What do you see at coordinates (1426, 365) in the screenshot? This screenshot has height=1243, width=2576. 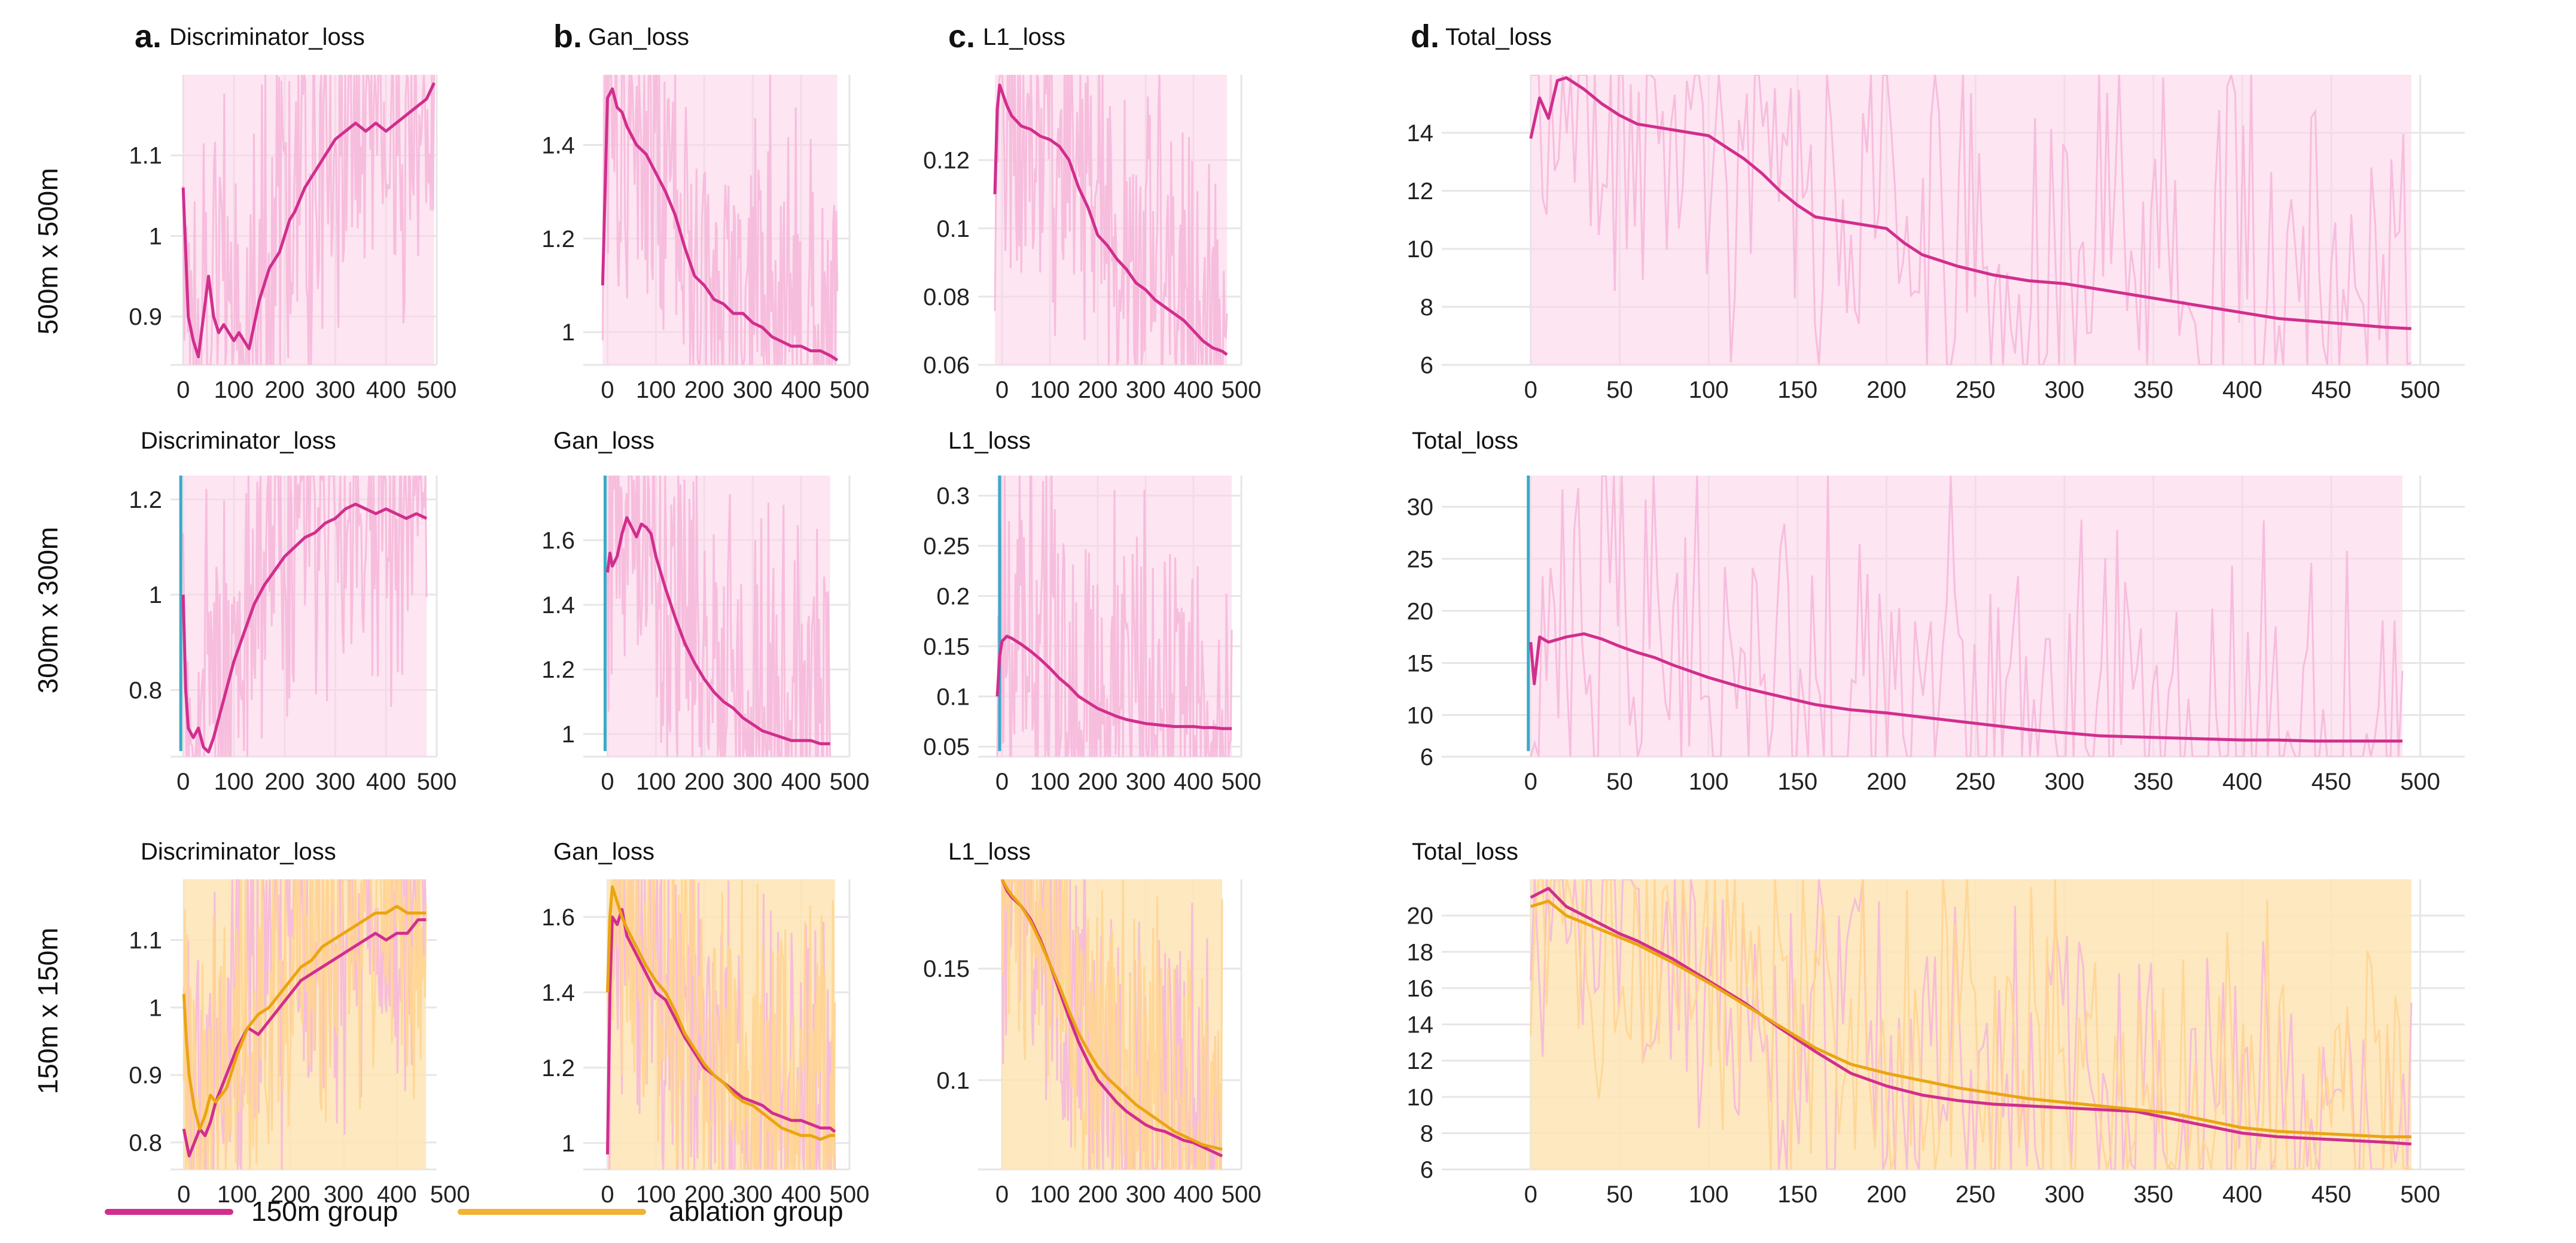 I see `y-tick-label: 6` at bounding box center [1426, 365].